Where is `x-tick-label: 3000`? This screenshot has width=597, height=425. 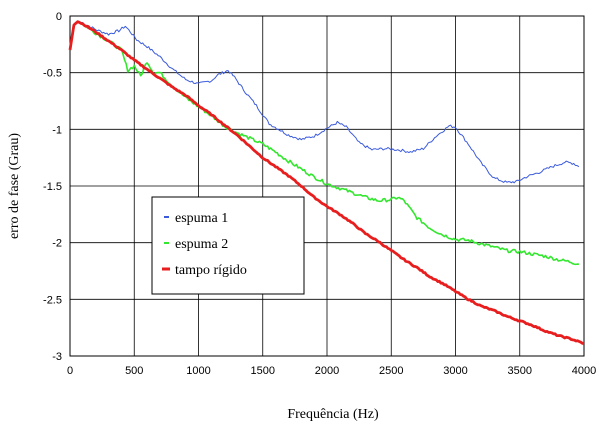
x-tick-label: 3000 is located at coordinates (455, 371).